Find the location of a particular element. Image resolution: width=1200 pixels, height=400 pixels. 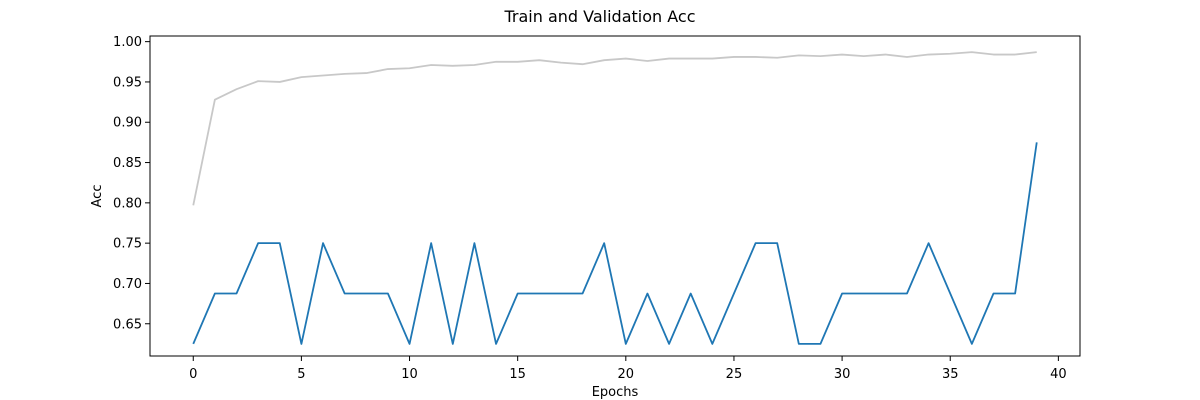

y-tick-label: 0.95 is located at coordinates (127, 82).